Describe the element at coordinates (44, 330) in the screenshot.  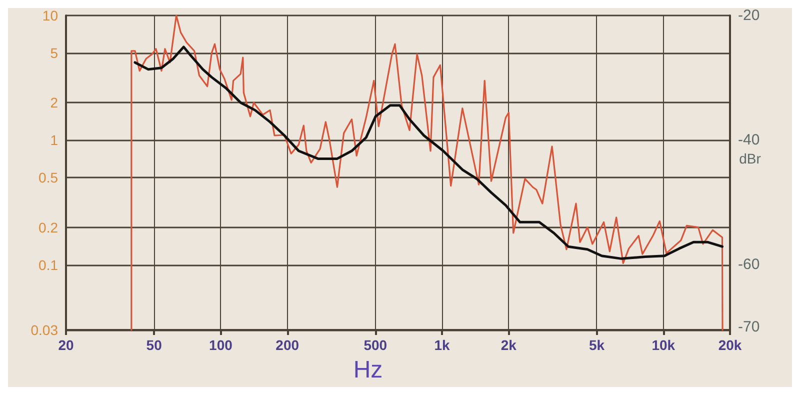
I see `y-tick-label: 0.03` at that location.